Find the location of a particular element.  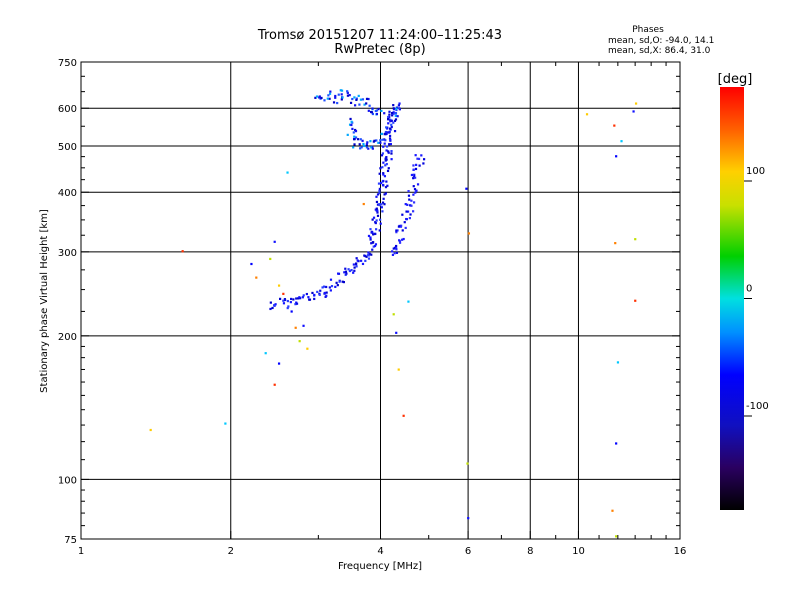

x-tick-label: 6 is located at coordinates (468, 551).